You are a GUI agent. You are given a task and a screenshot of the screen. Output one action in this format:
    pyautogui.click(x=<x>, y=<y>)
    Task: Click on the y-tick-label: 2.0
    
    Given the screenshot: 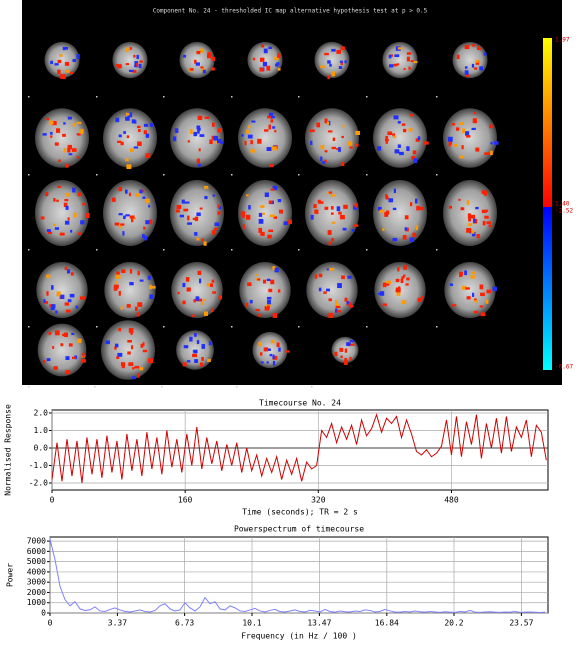 What is the action you would take?
    pyautogui.click(x=41, y=412)
    